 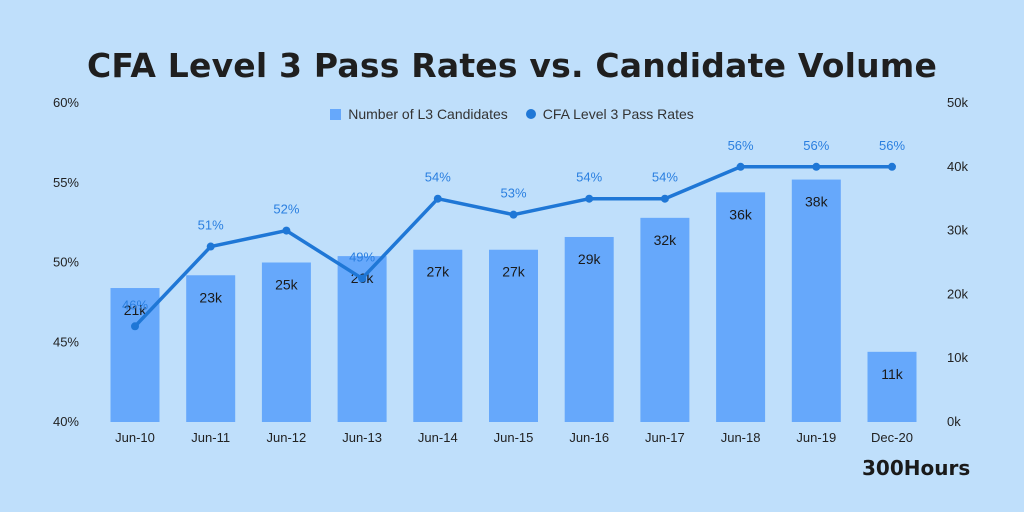 I want to click on y-right-tick-label: 20k, so click(x=957, y=293).